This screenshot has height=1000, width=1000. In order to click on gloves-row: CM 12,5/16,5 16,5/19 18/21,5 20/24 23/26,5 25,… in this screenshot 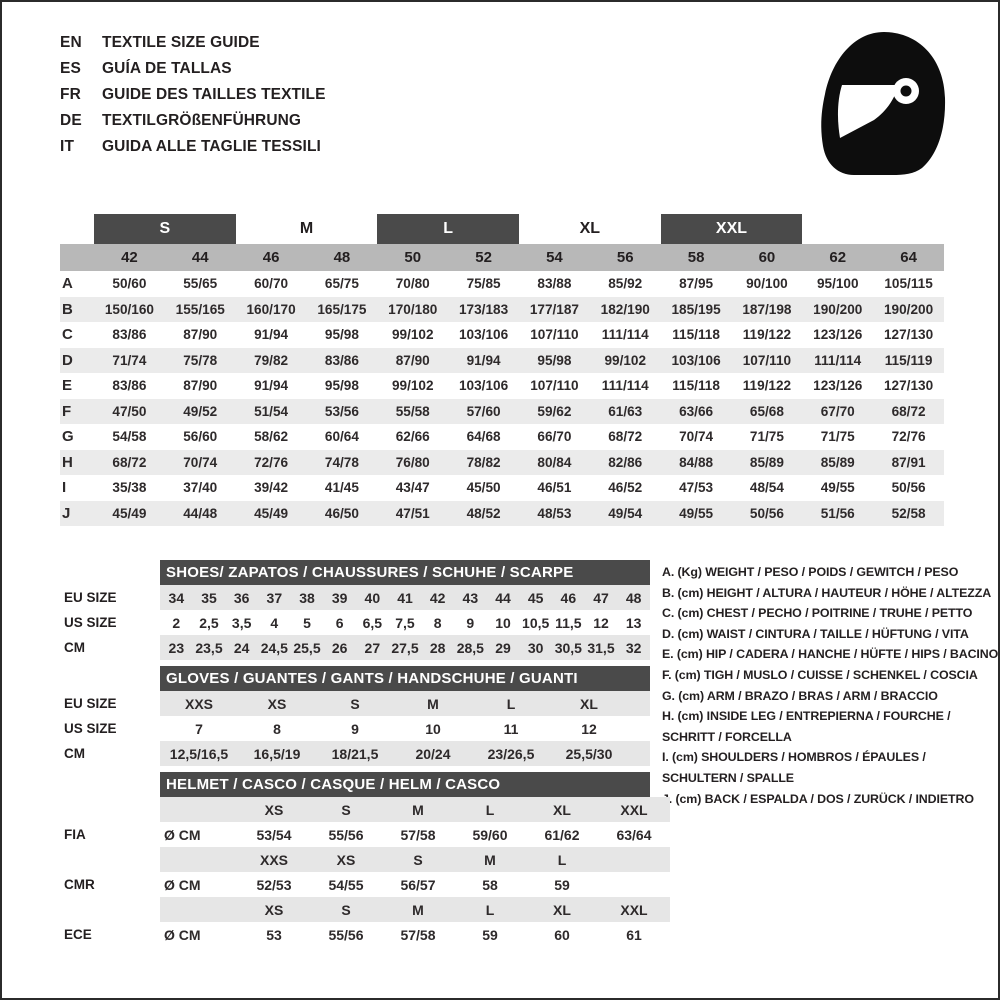, I will do `click(355, 753)`.